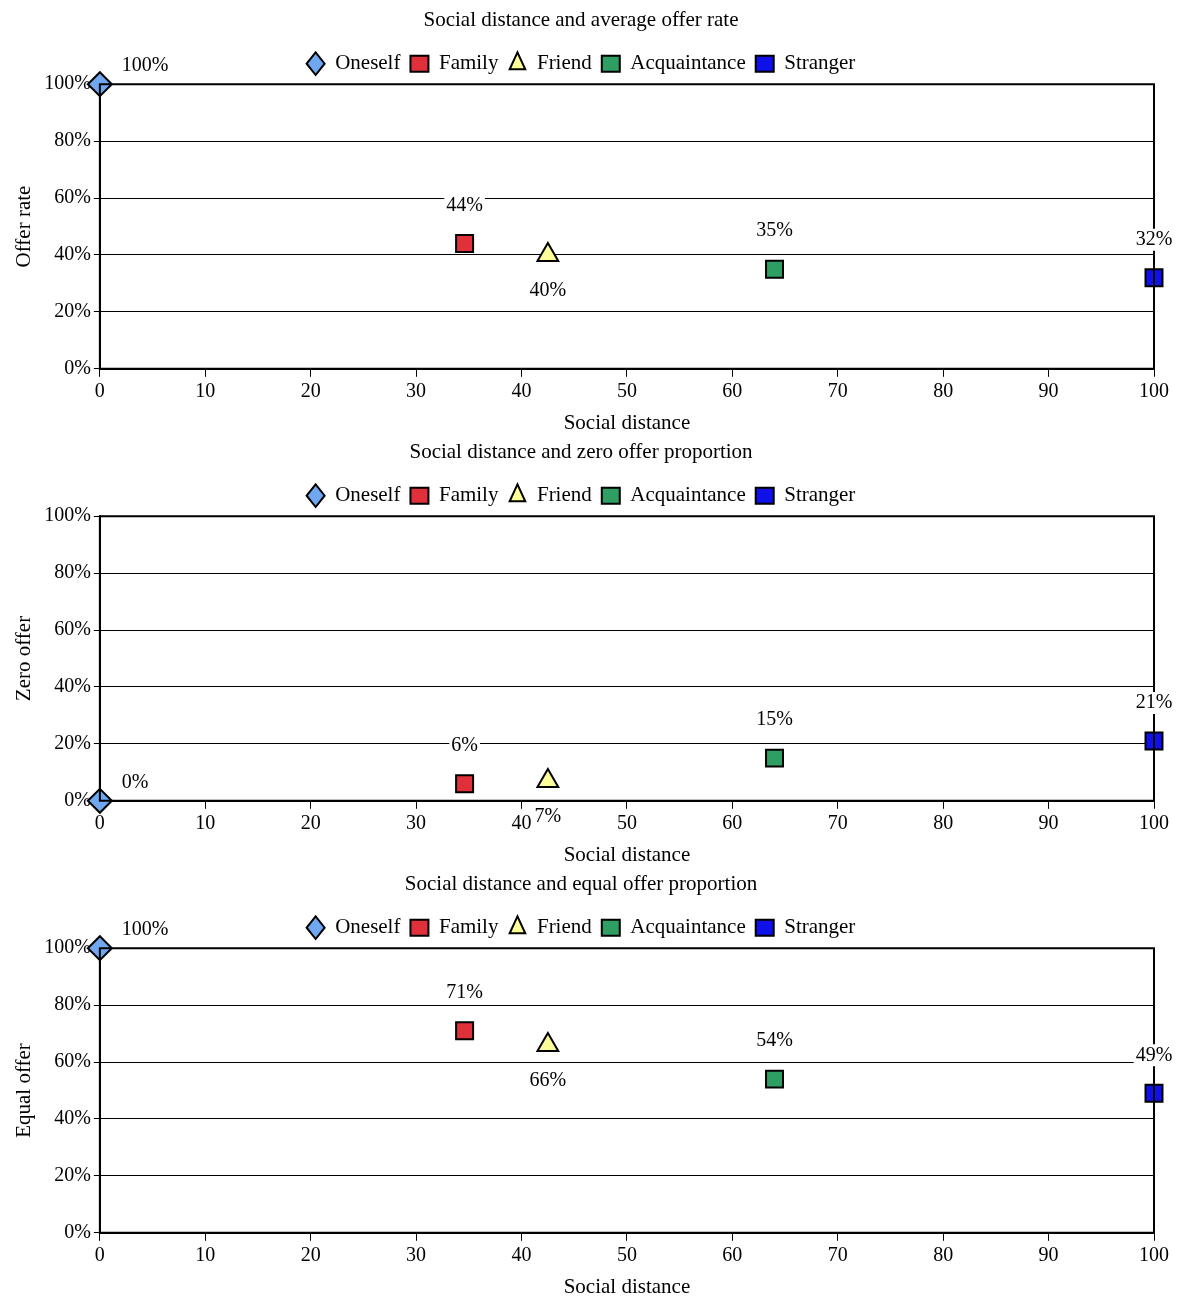 Image resolution: width=1192 pixels, height=1316 pixels. Describe the element at coordinates (1154, 1053) in the screenshot. I see `data-label: 49%` at that location.